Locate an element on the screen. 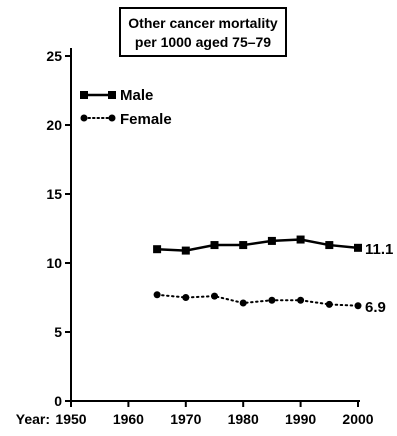 This screenshot has height=436, width=397. title-box is located at coordinates (203, 32).